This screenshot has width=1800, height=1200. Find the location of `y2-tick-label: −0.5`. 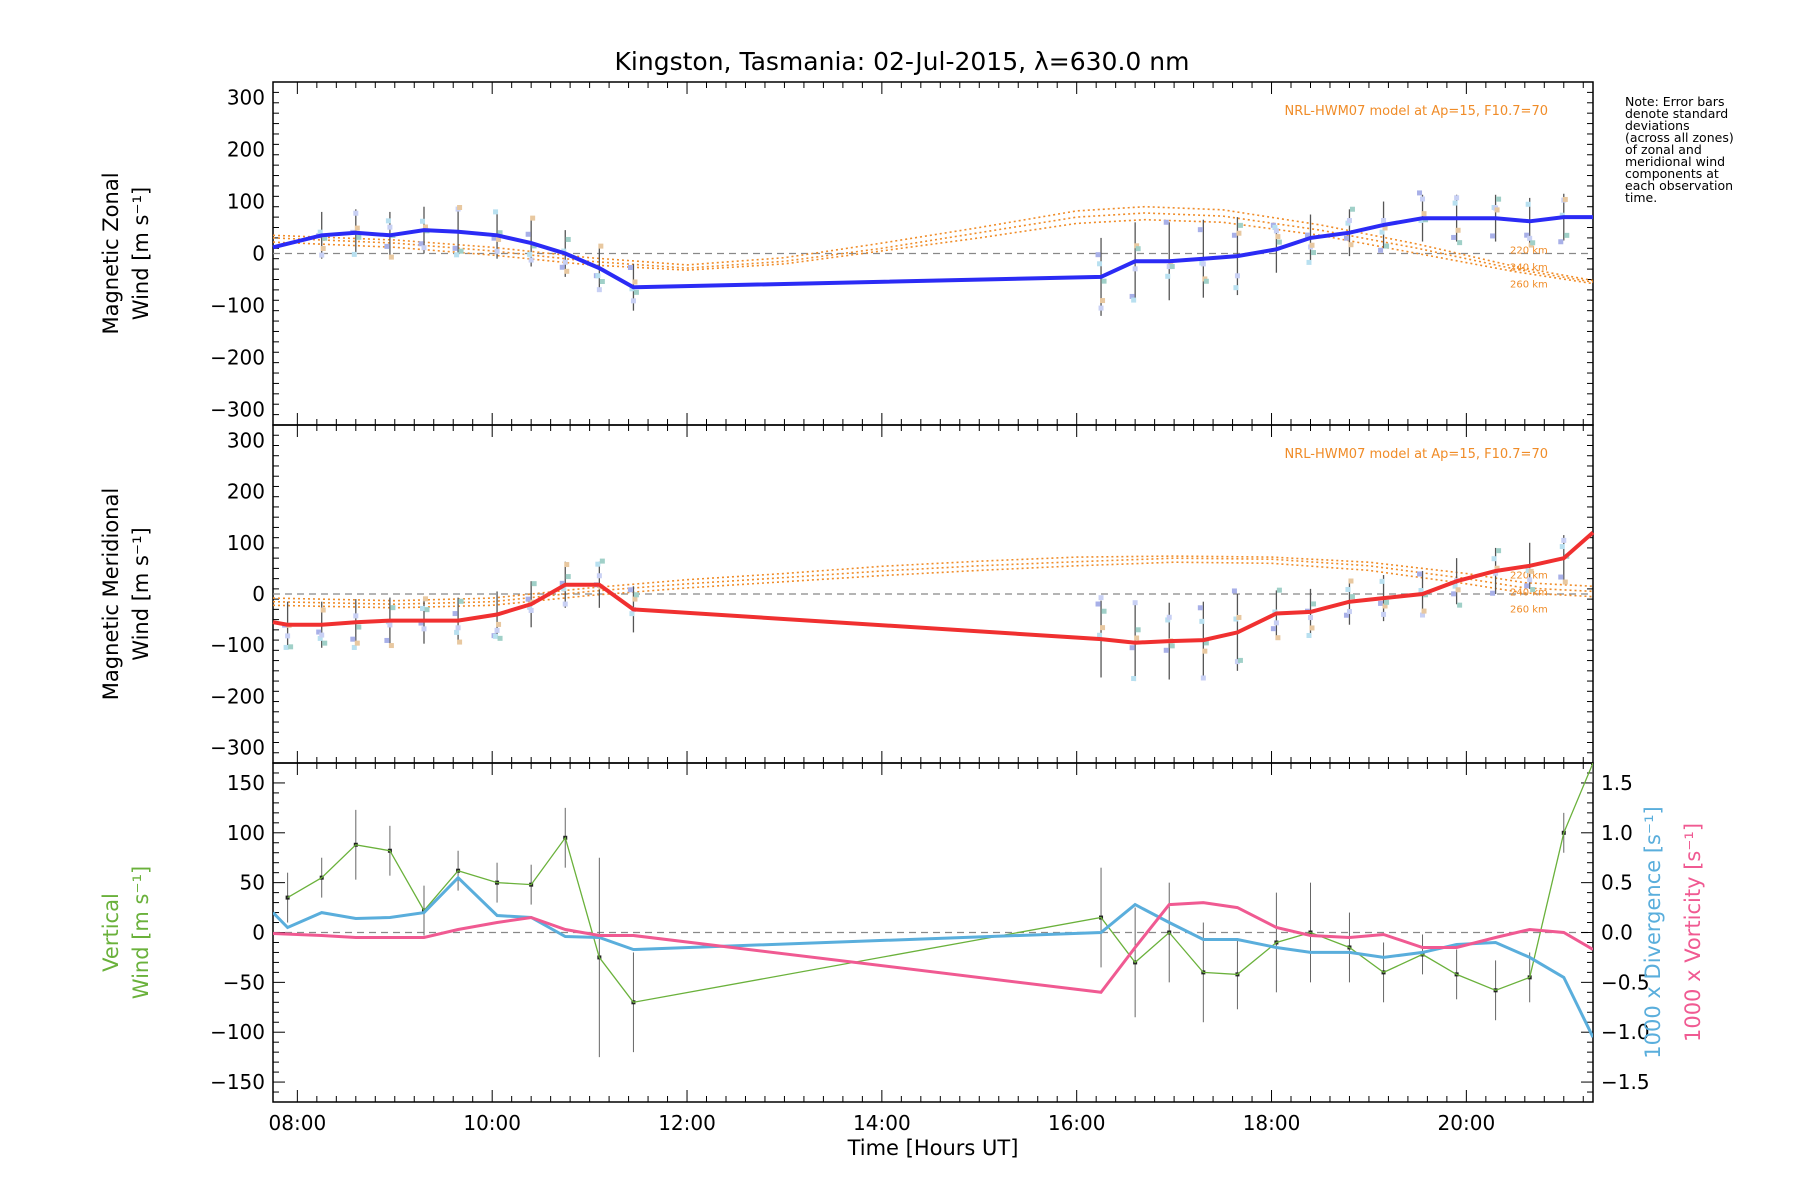

y2-tick-label: −0.5 is located at coordinates (1625, 982).